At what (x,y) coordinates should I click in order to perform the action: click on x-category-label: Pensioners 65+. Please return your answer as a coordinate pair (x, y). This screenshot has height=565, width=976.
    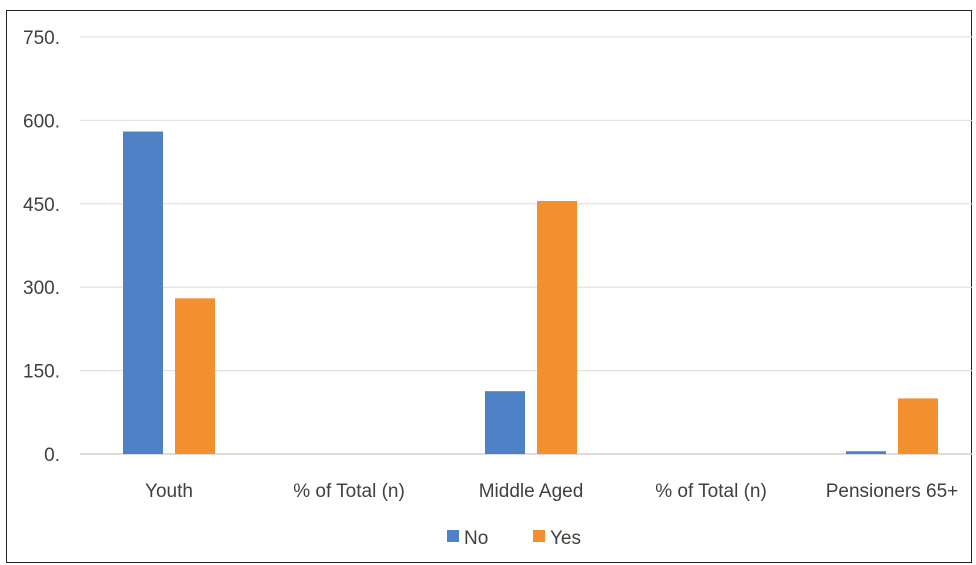
    Looking at the image, I should click on (892, 491).